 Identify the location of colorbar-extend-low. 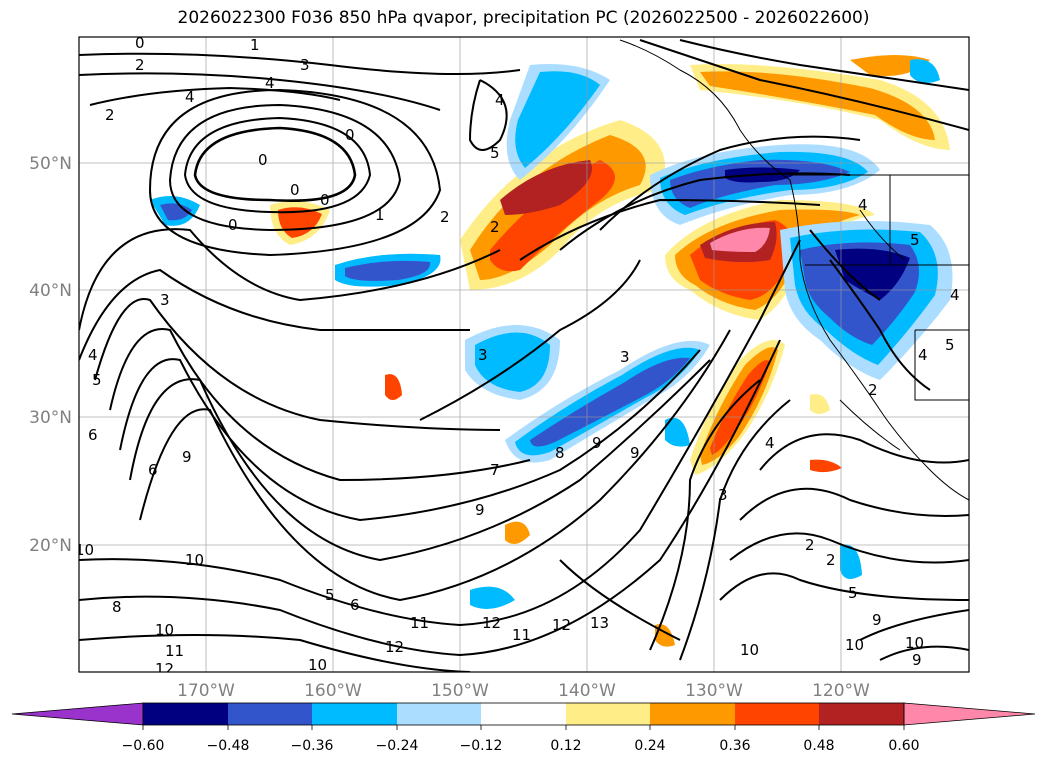
(77, 714).